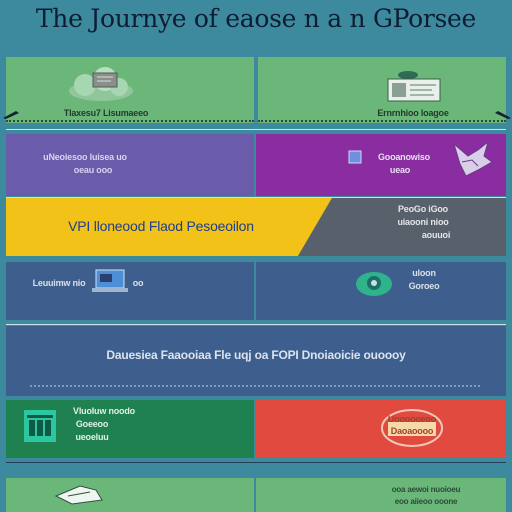 The image size is (512, 512). What do you see at coordinates (424, 286) in the screenshot?
I see `row-4-right-line-2: Goroeo` at bounding box center [424, 286].